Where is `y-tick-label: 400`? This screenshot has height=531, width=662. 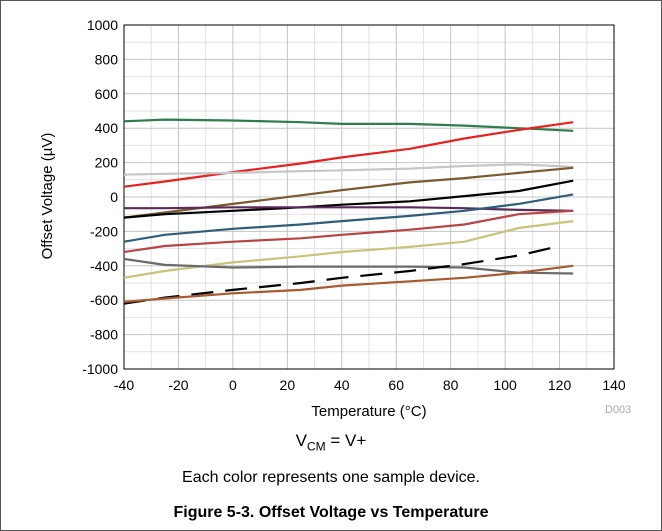 y-tick-label: 400 is located at coordinates (107, 128).